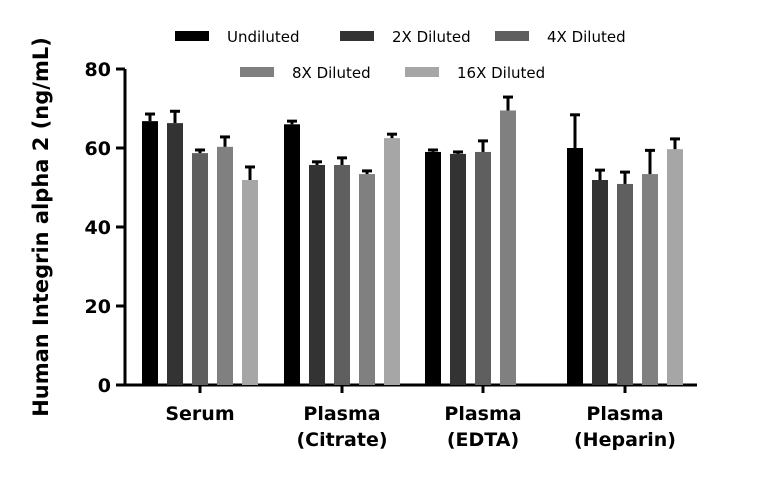  What do you see at coordinates (98, 149) in the screenshot?
I see `y-tick-label: 60` at bounding box center [98, 149].